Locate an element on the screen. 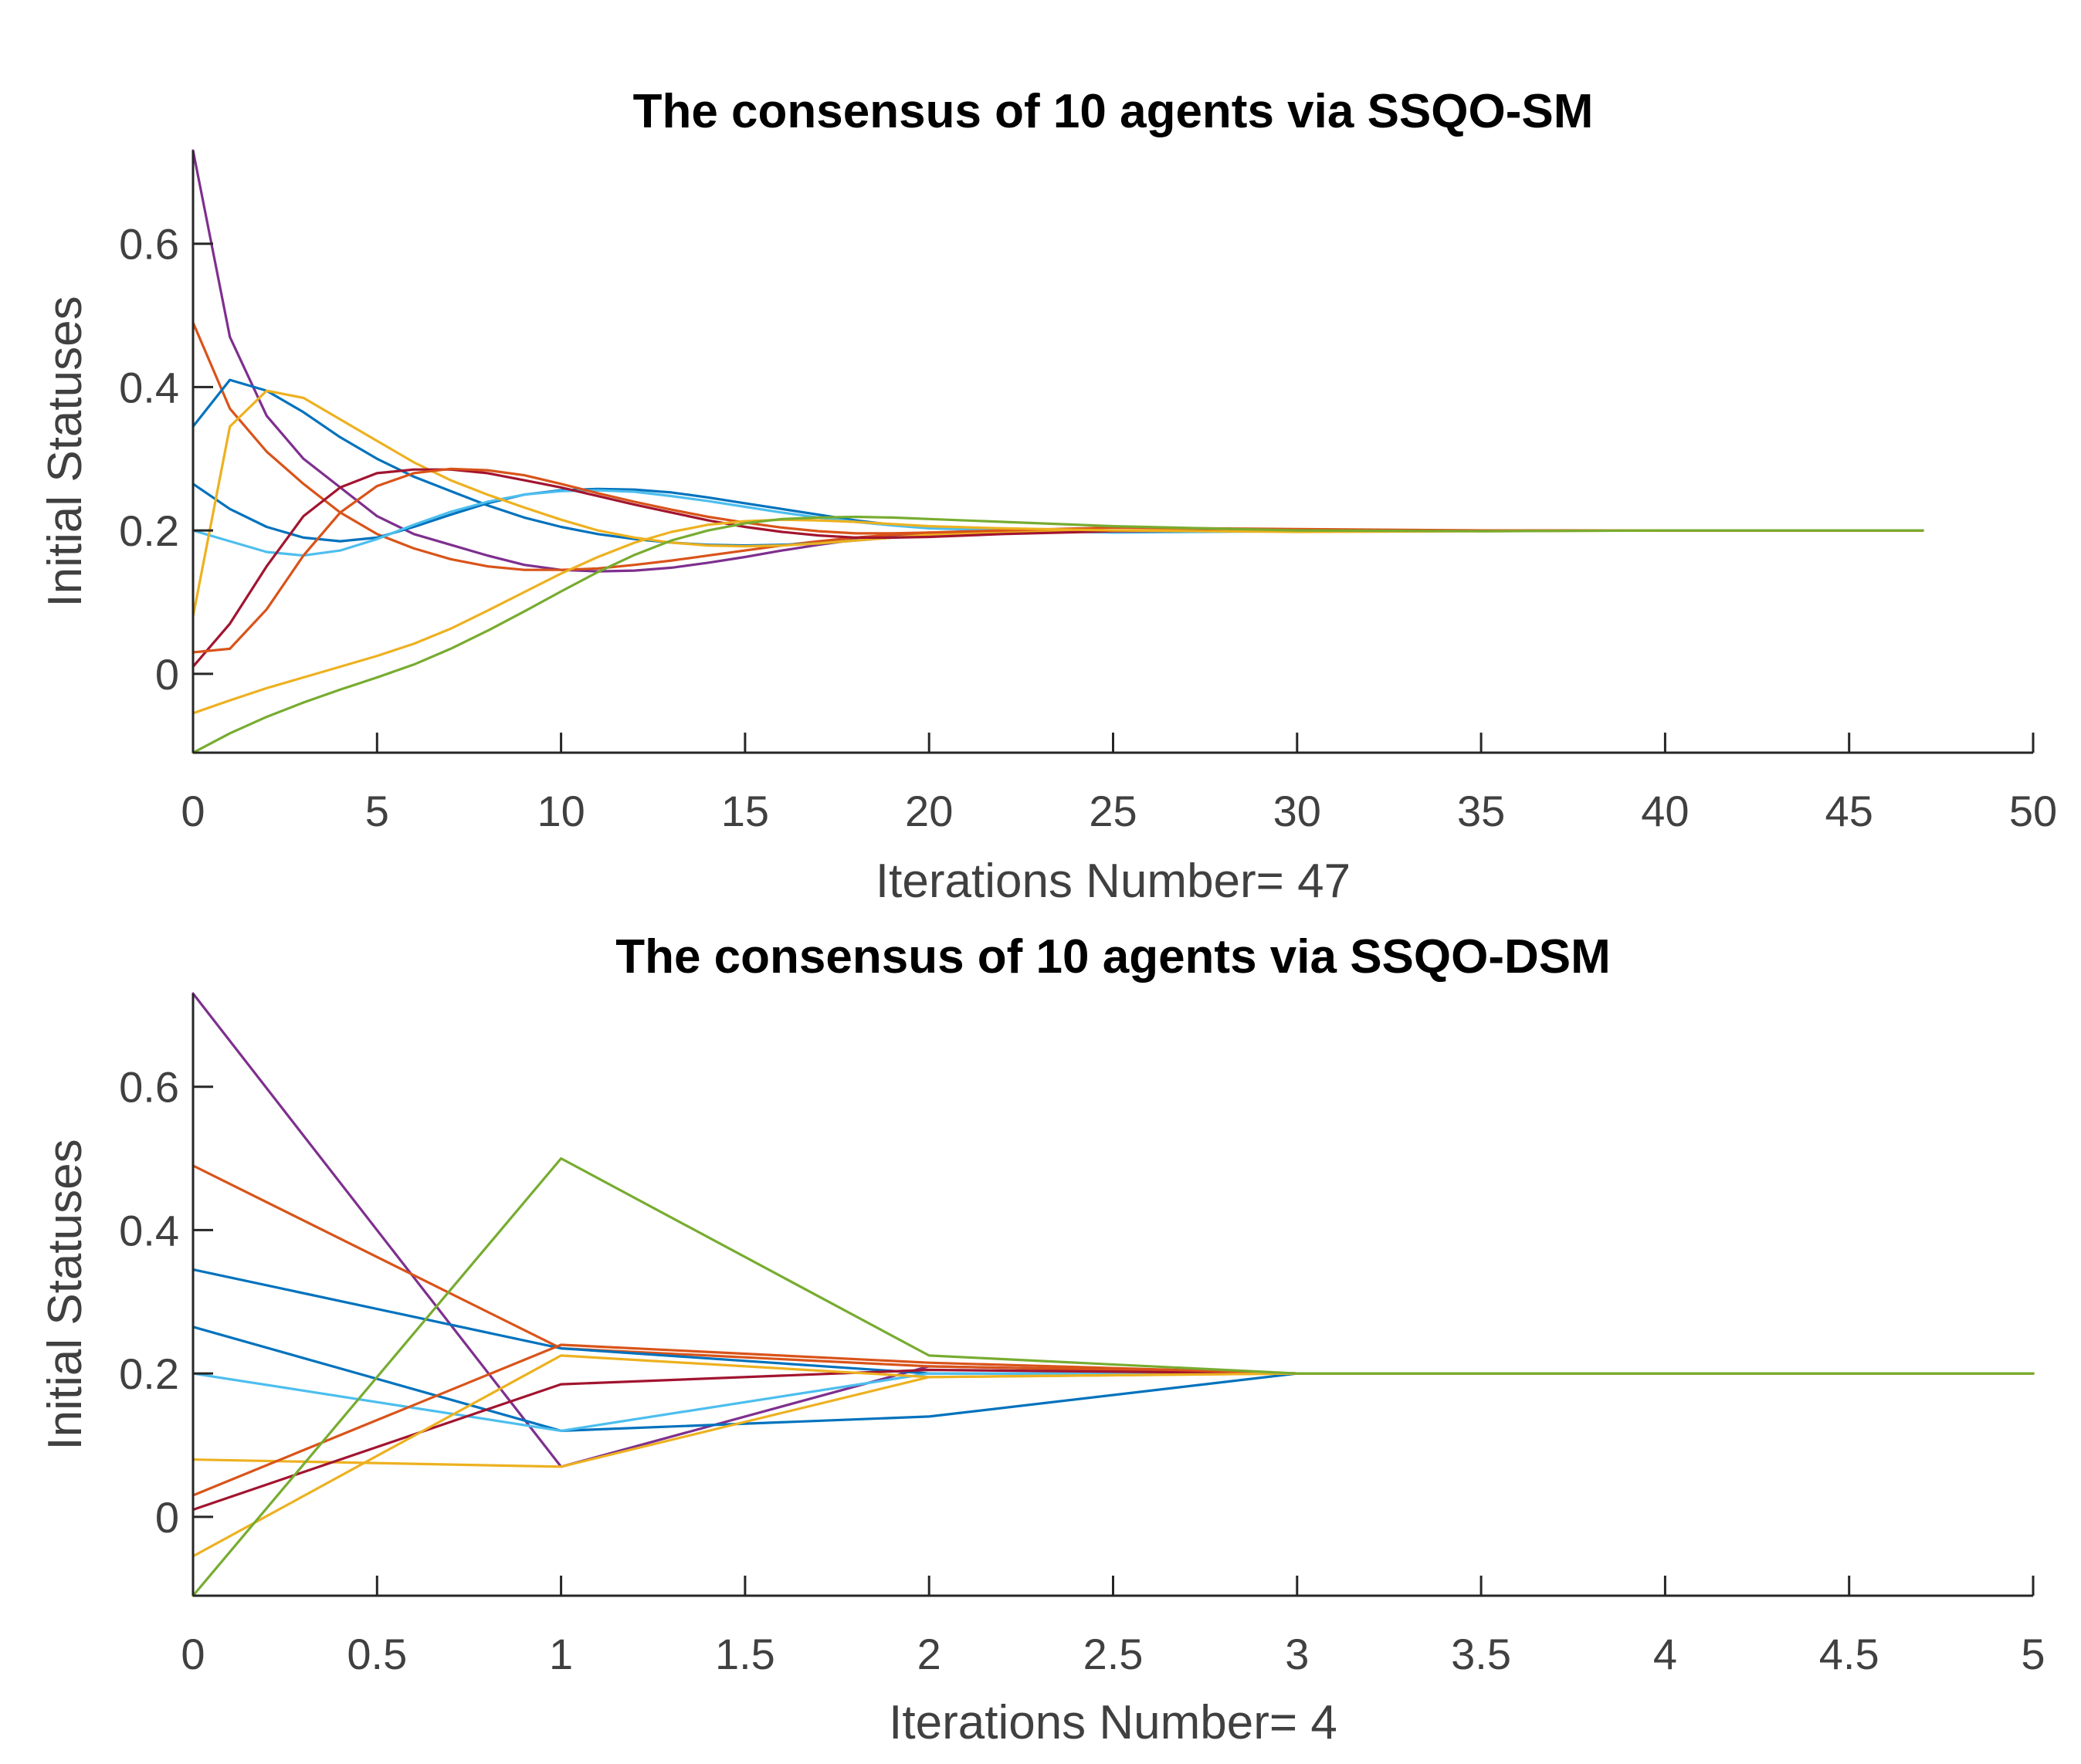 The image size is (2081, 1764). x-tick-label: 20 is located at coordinates (929, 811).